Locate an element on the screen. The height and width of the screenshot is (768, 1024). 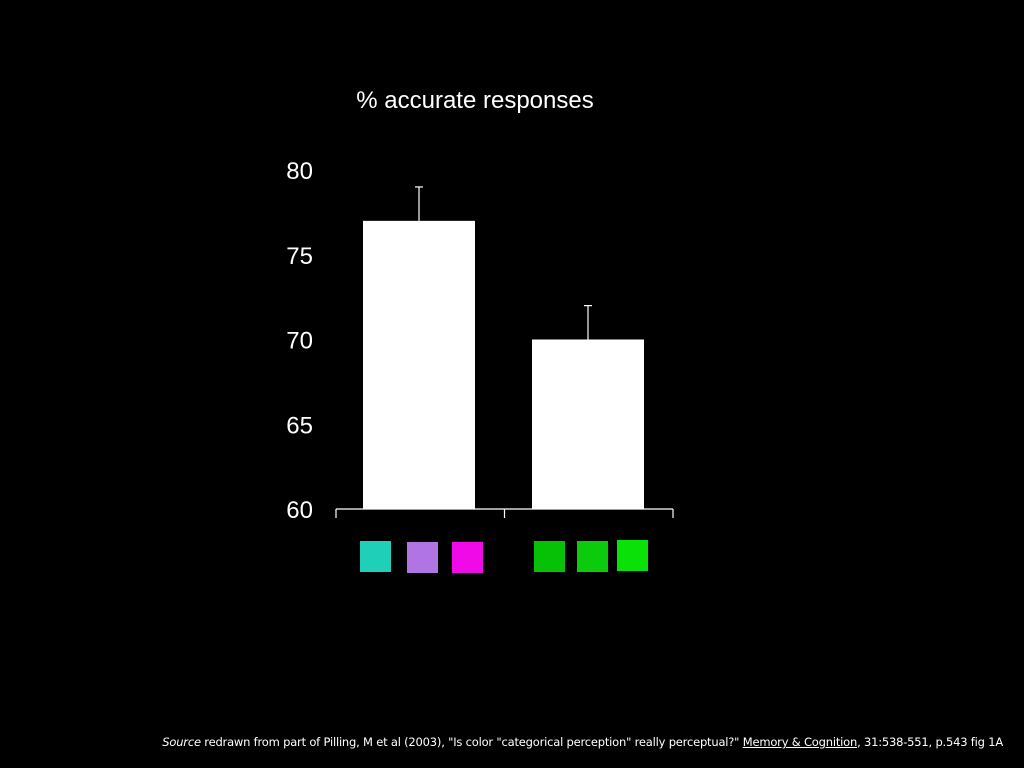
color-swatches is located at coordinates (504, 556).